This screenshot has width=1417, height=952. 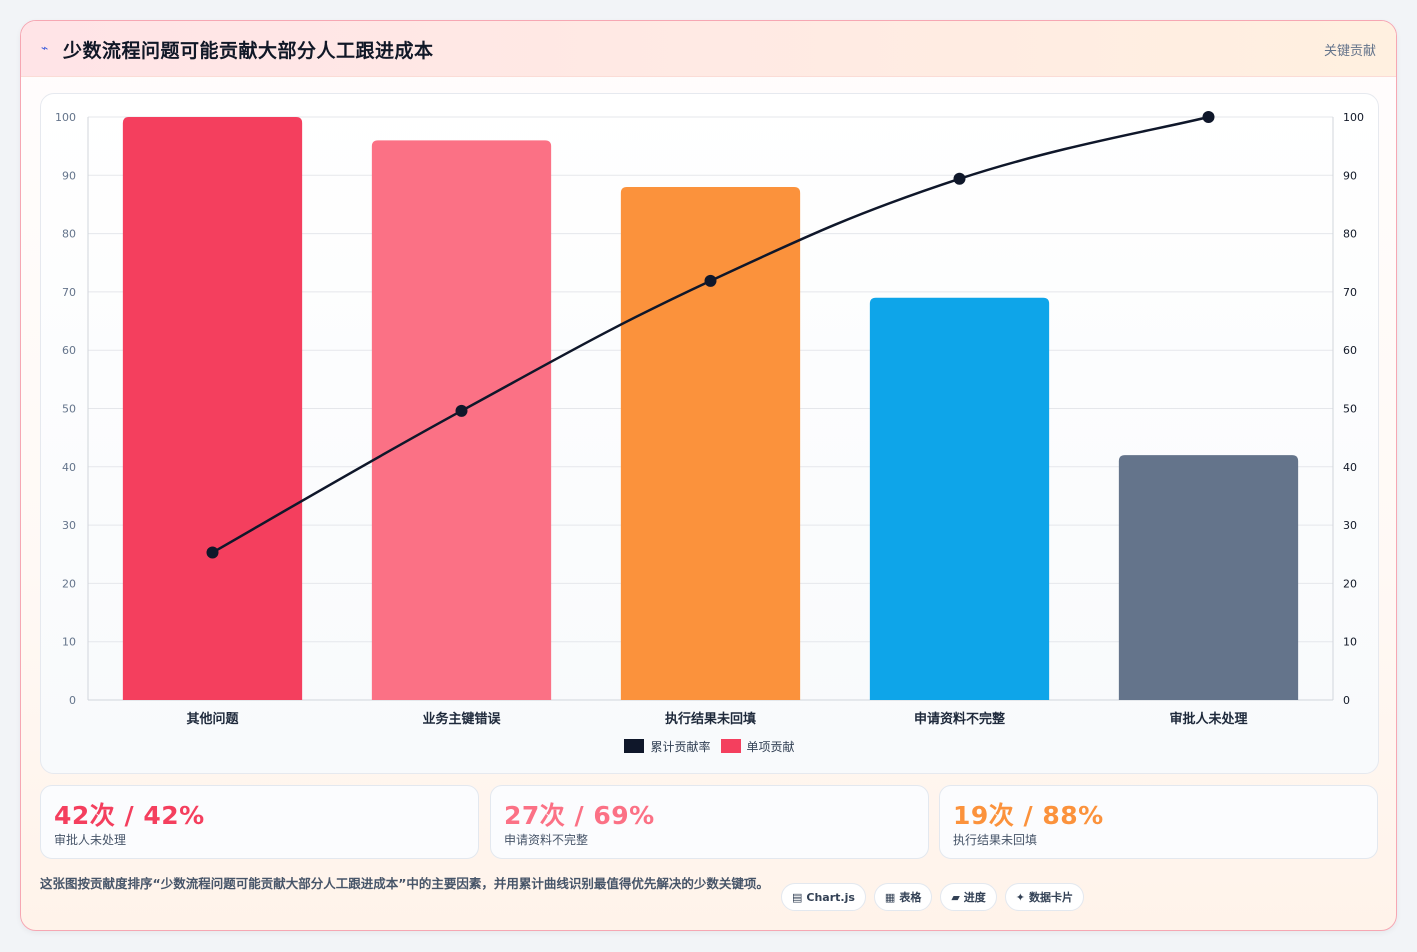 I want to click on stat-value-2: 27次 / 69%, so click(x=579, y=815).